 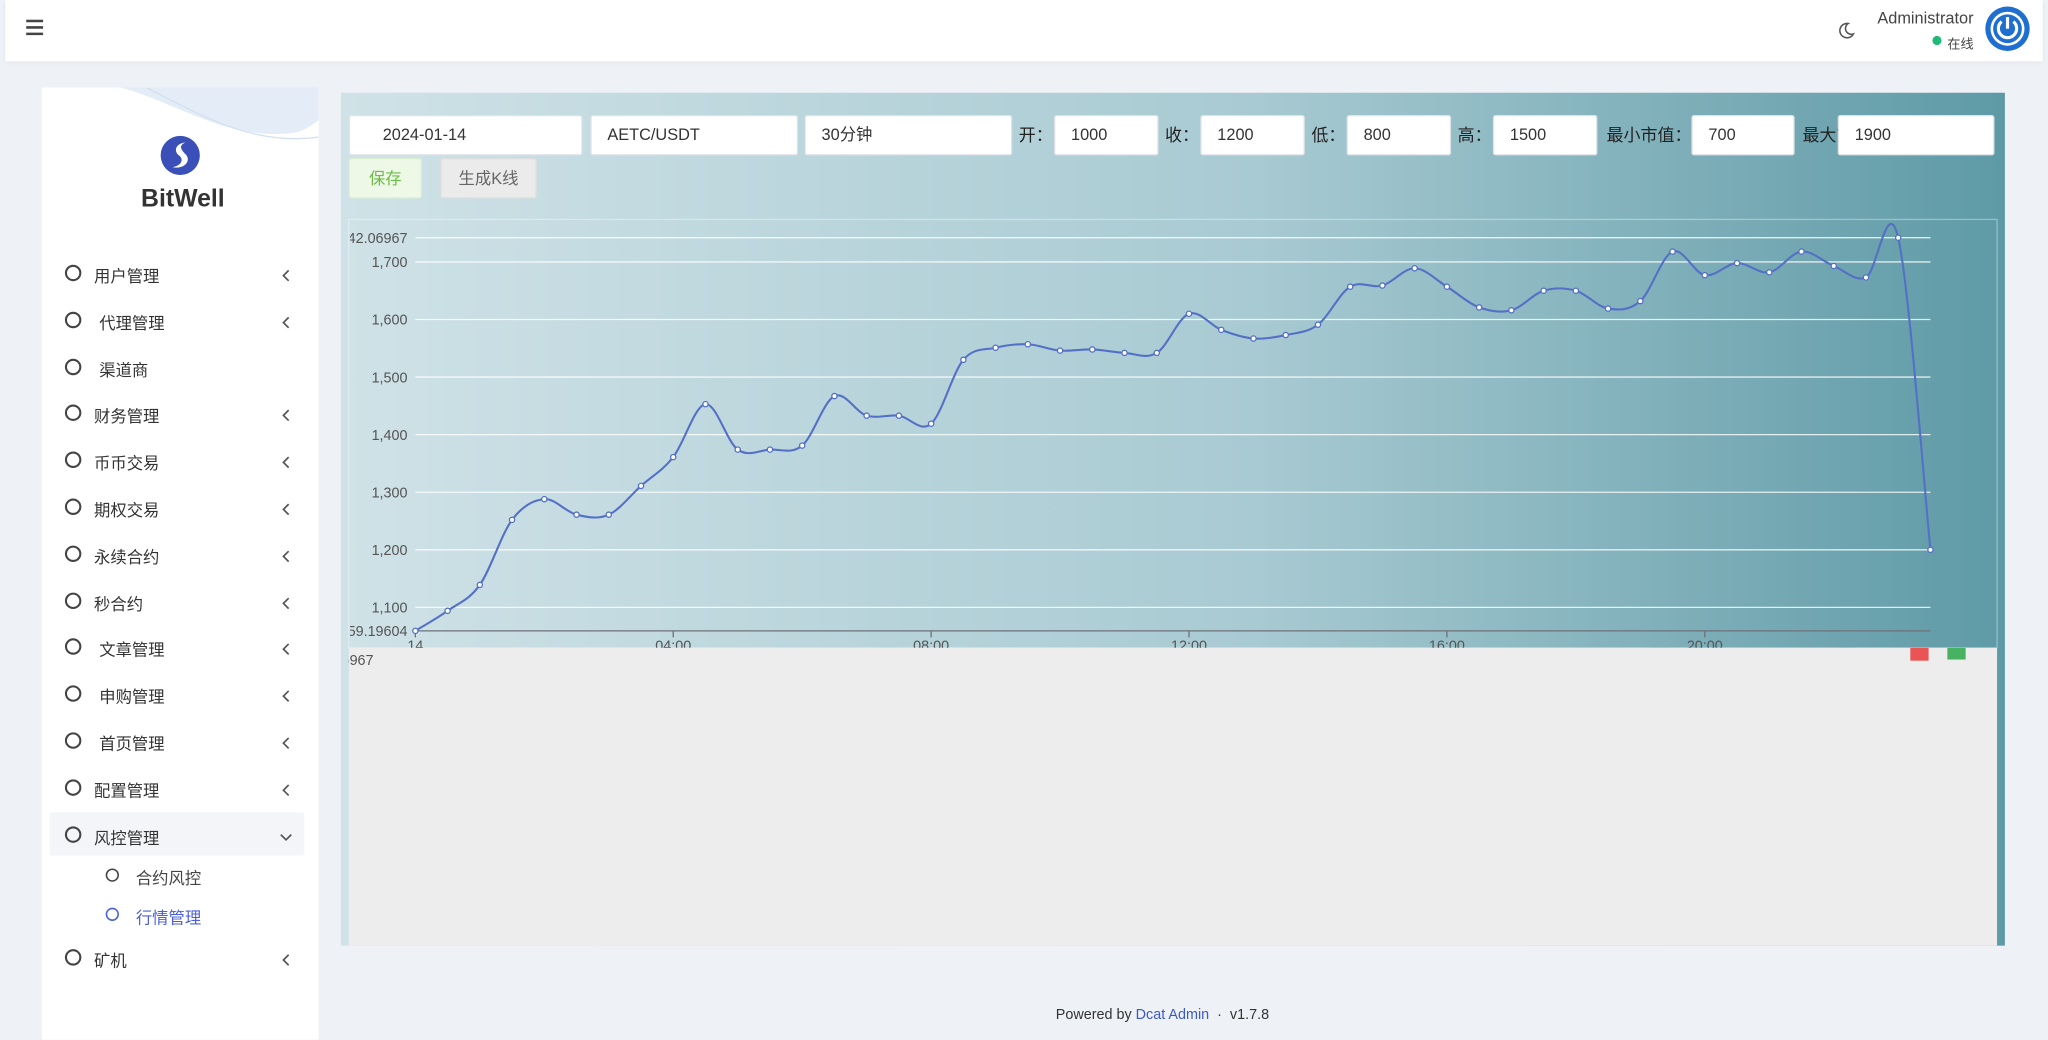 I want to click on field-input: 700, so click(x=1743, y=135).